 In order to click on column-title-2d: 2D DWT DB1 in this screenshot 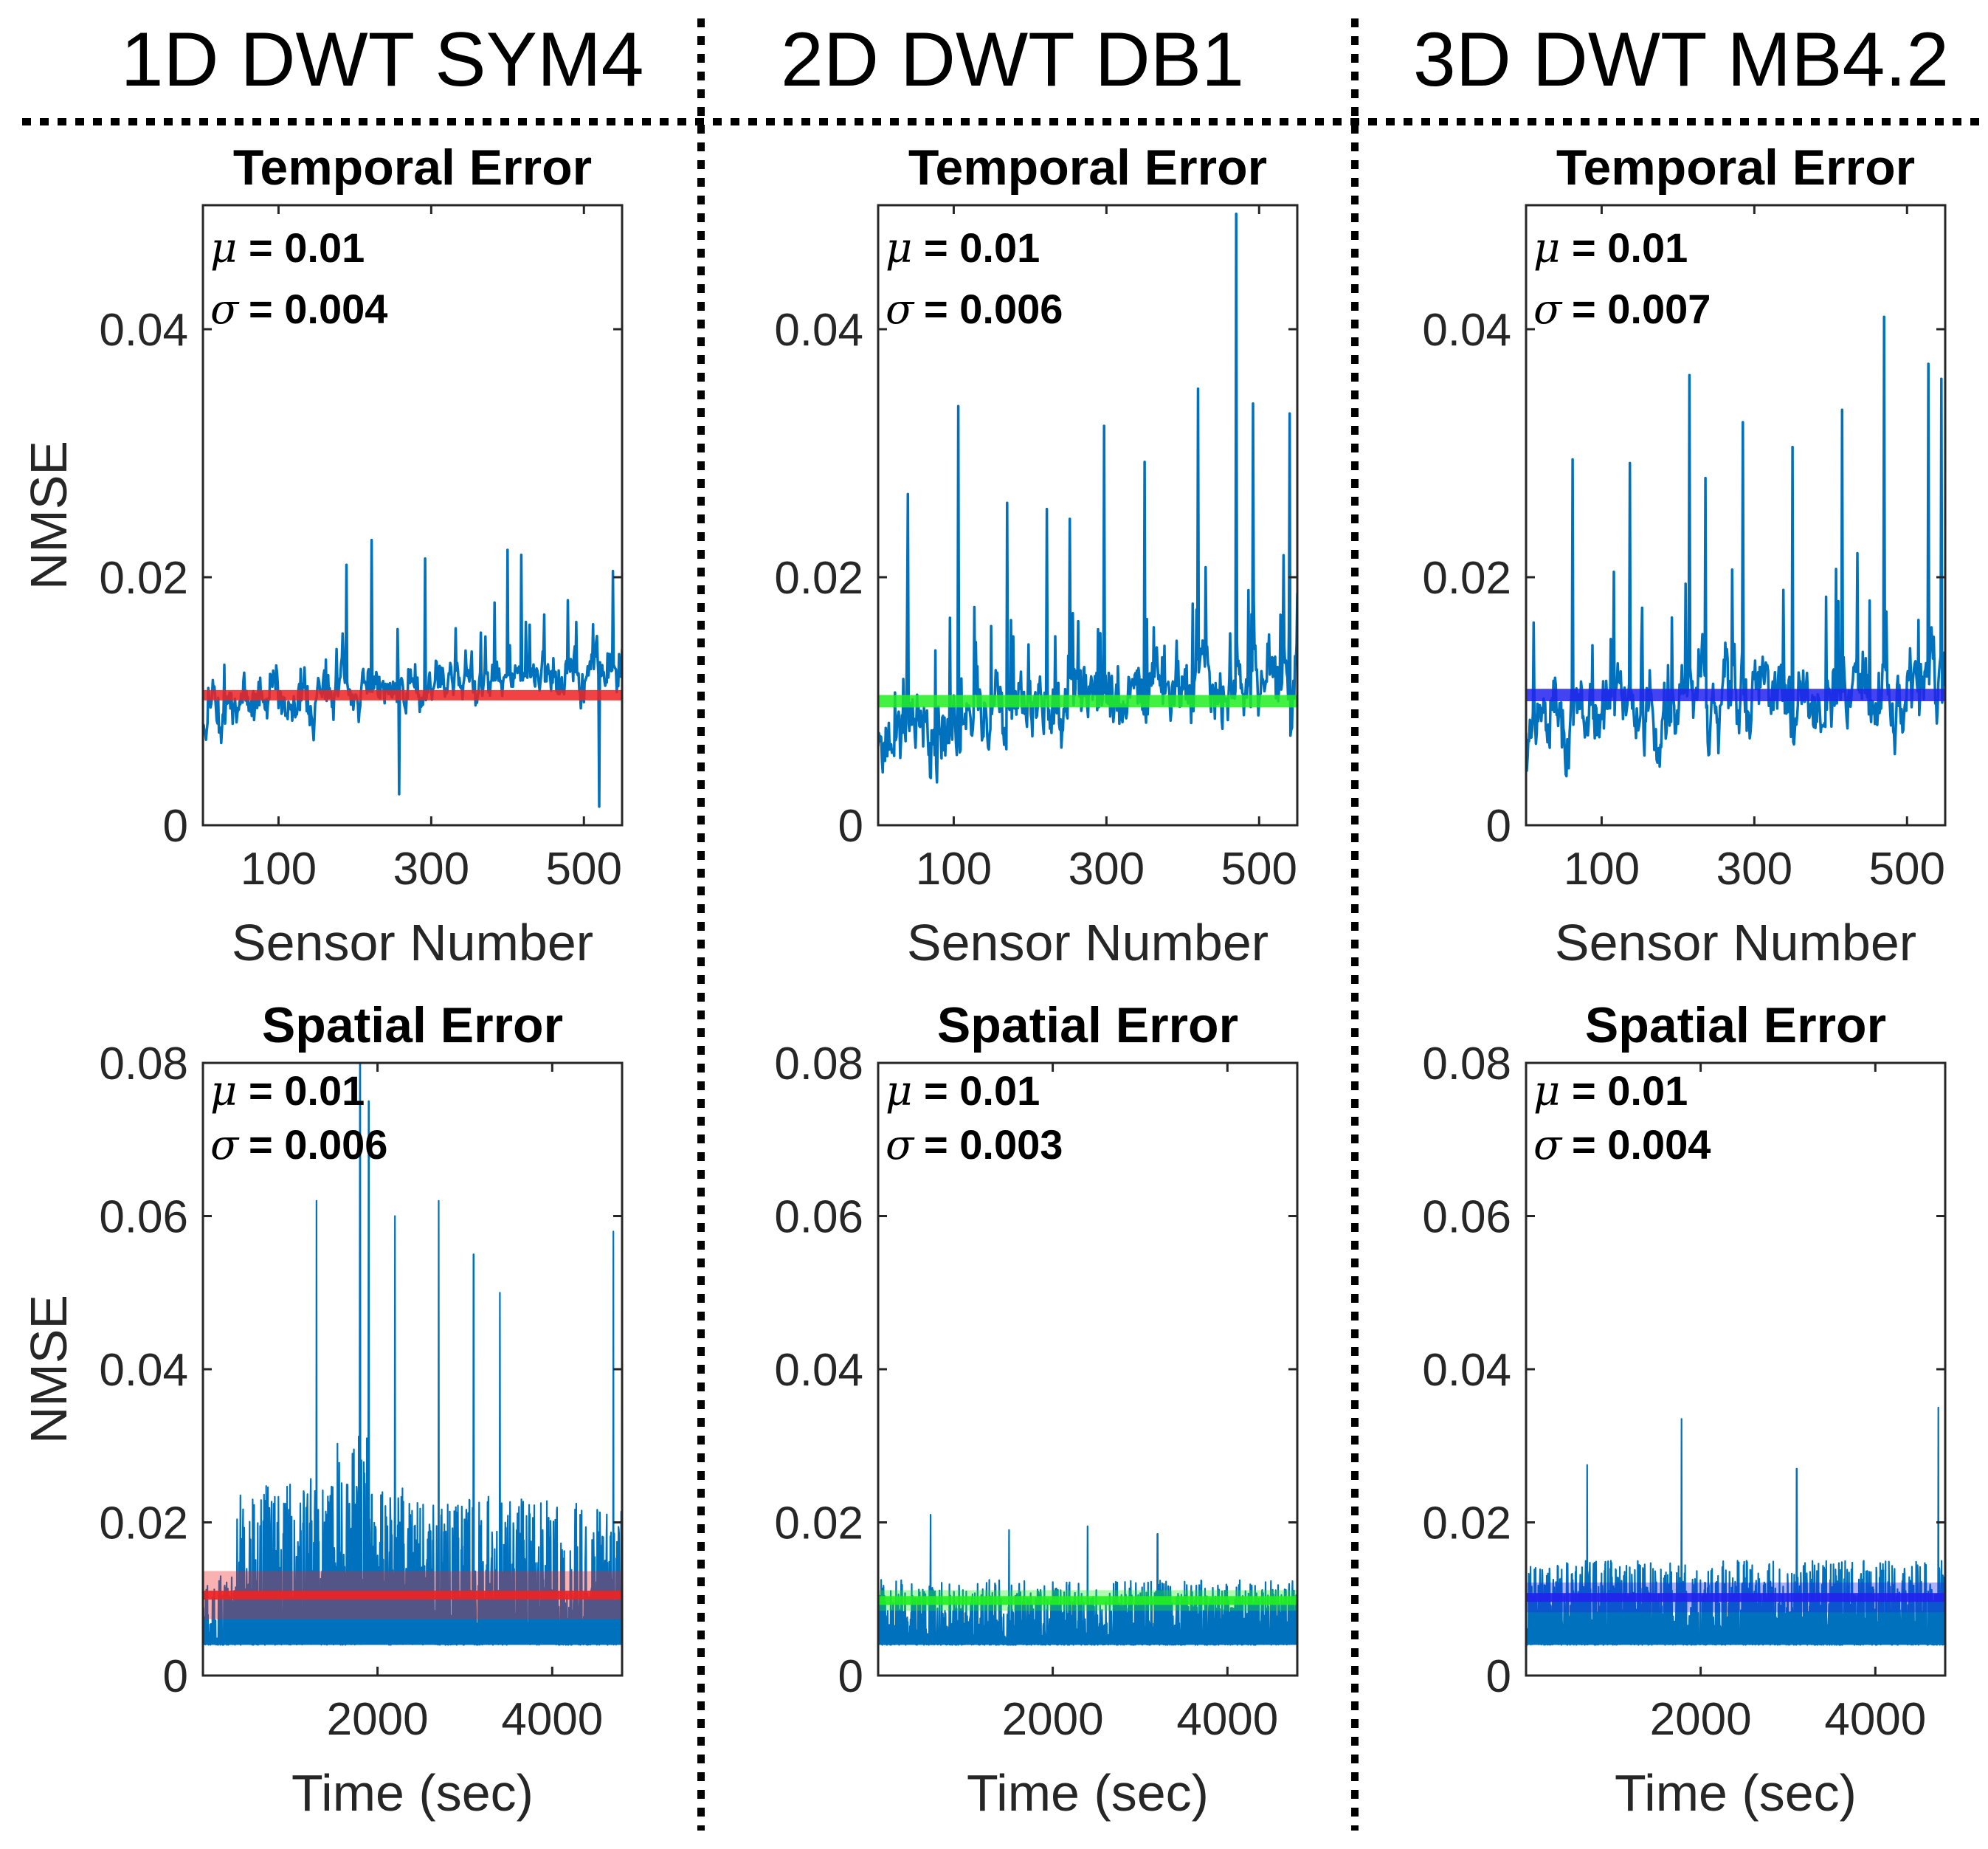, I will do `click(1012, 60)`.